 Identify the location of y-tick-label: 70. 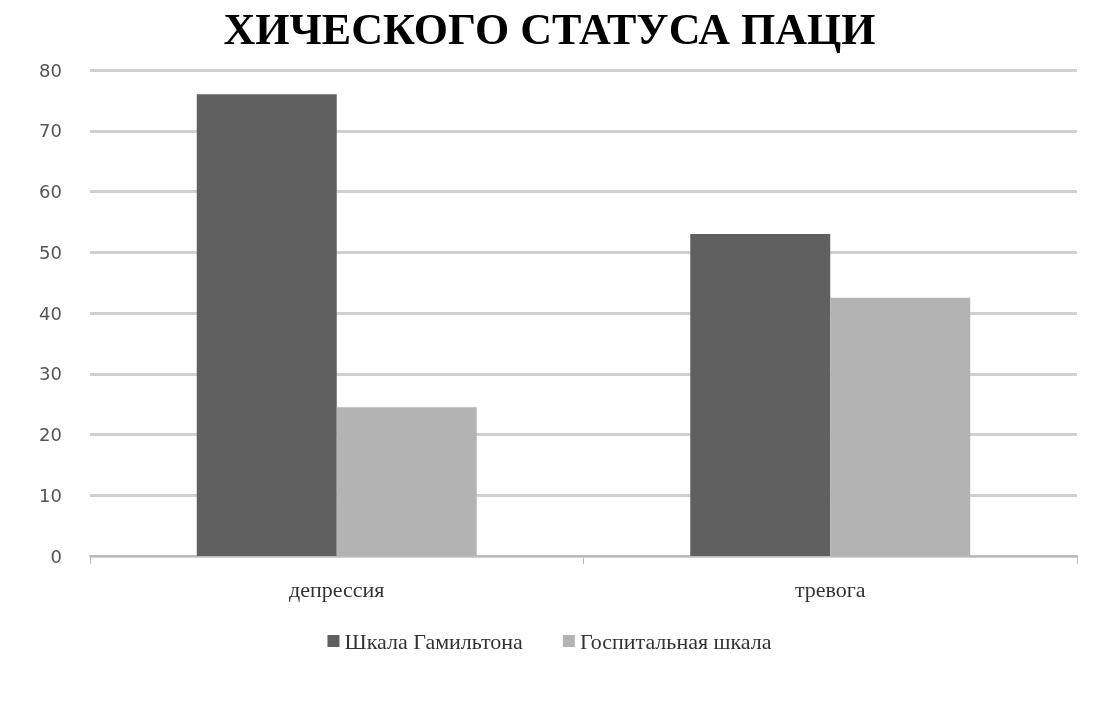
(50, 131).